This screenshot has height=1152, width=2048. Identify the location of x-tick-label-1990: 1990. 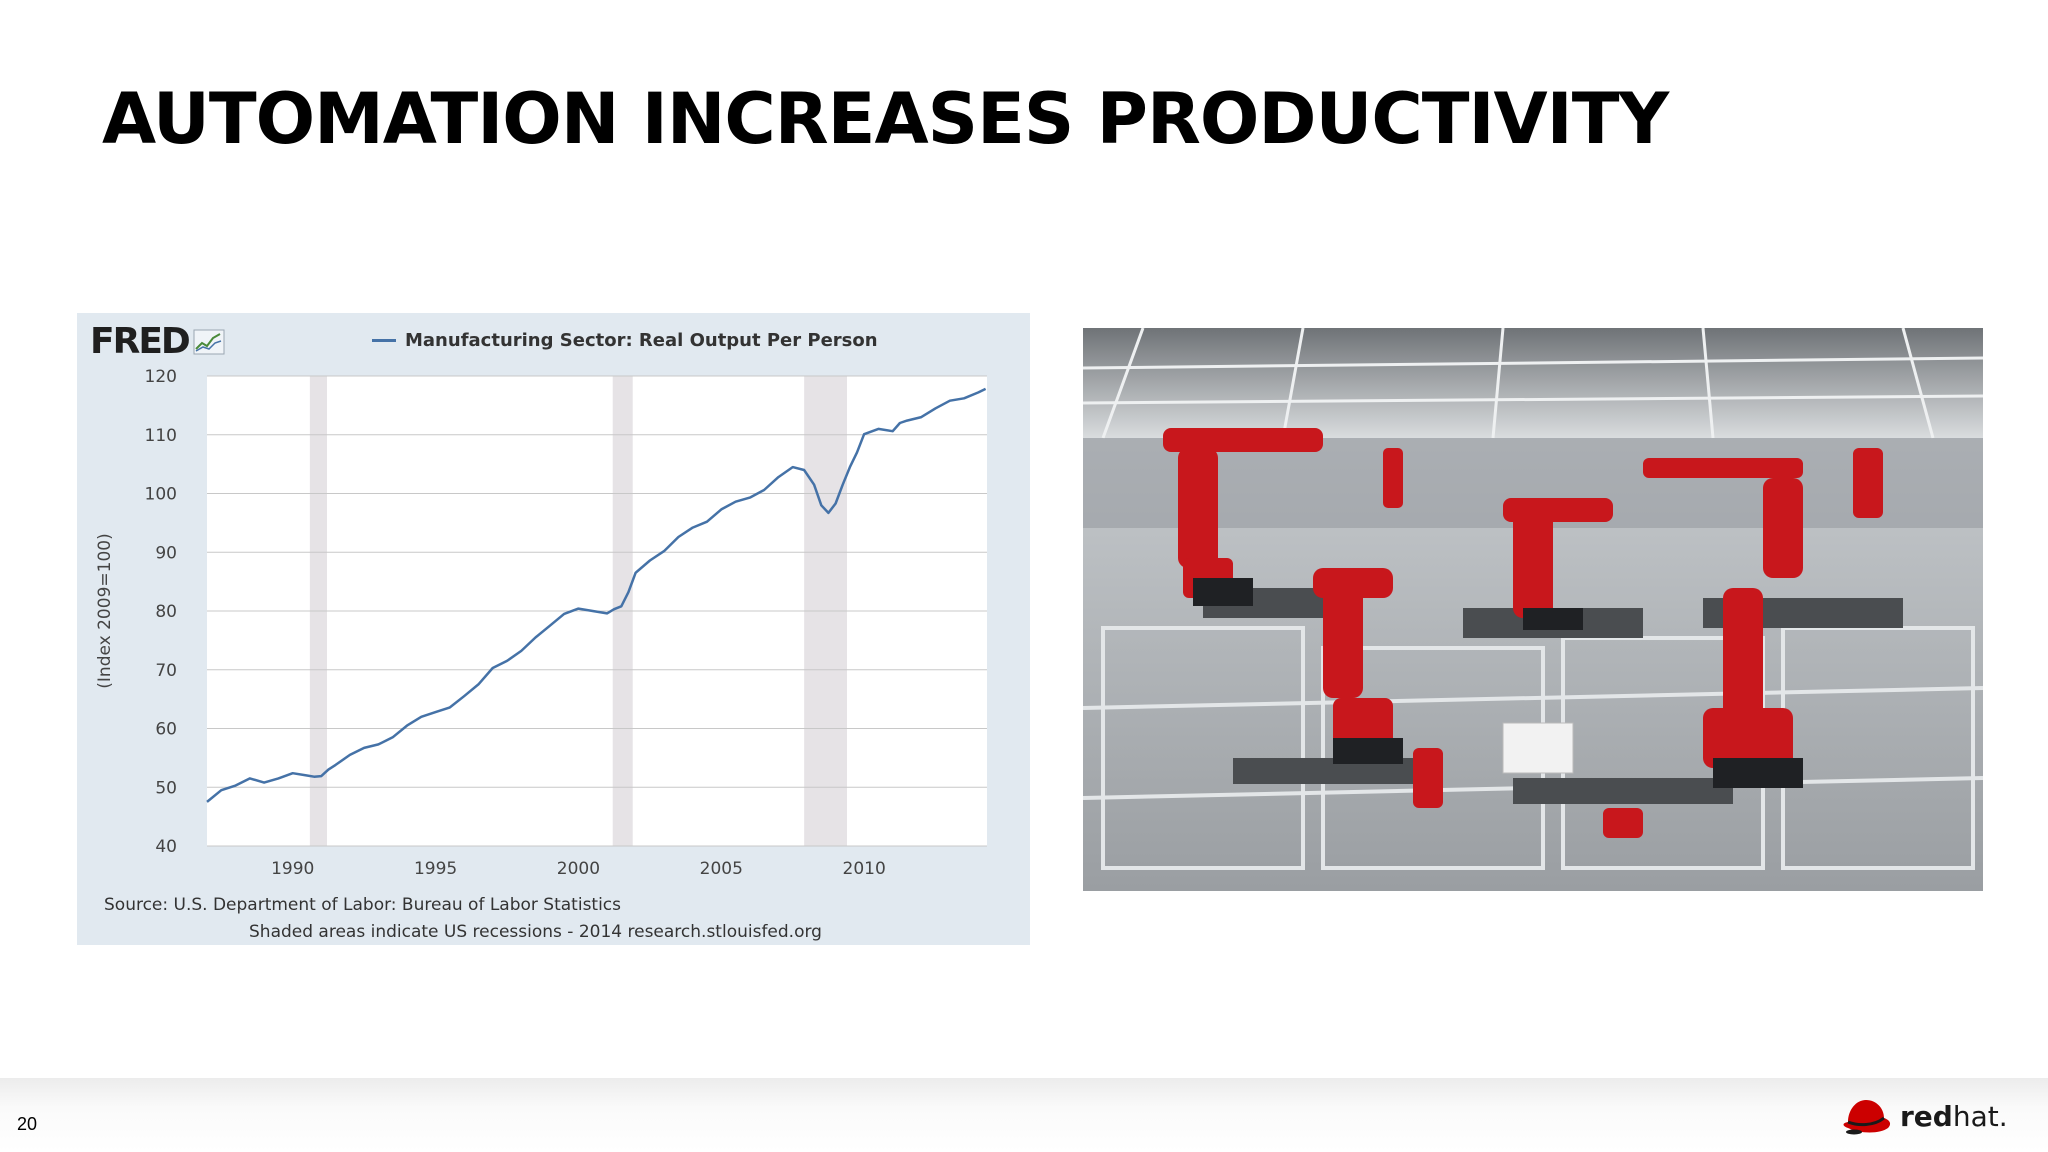
(292, 869).